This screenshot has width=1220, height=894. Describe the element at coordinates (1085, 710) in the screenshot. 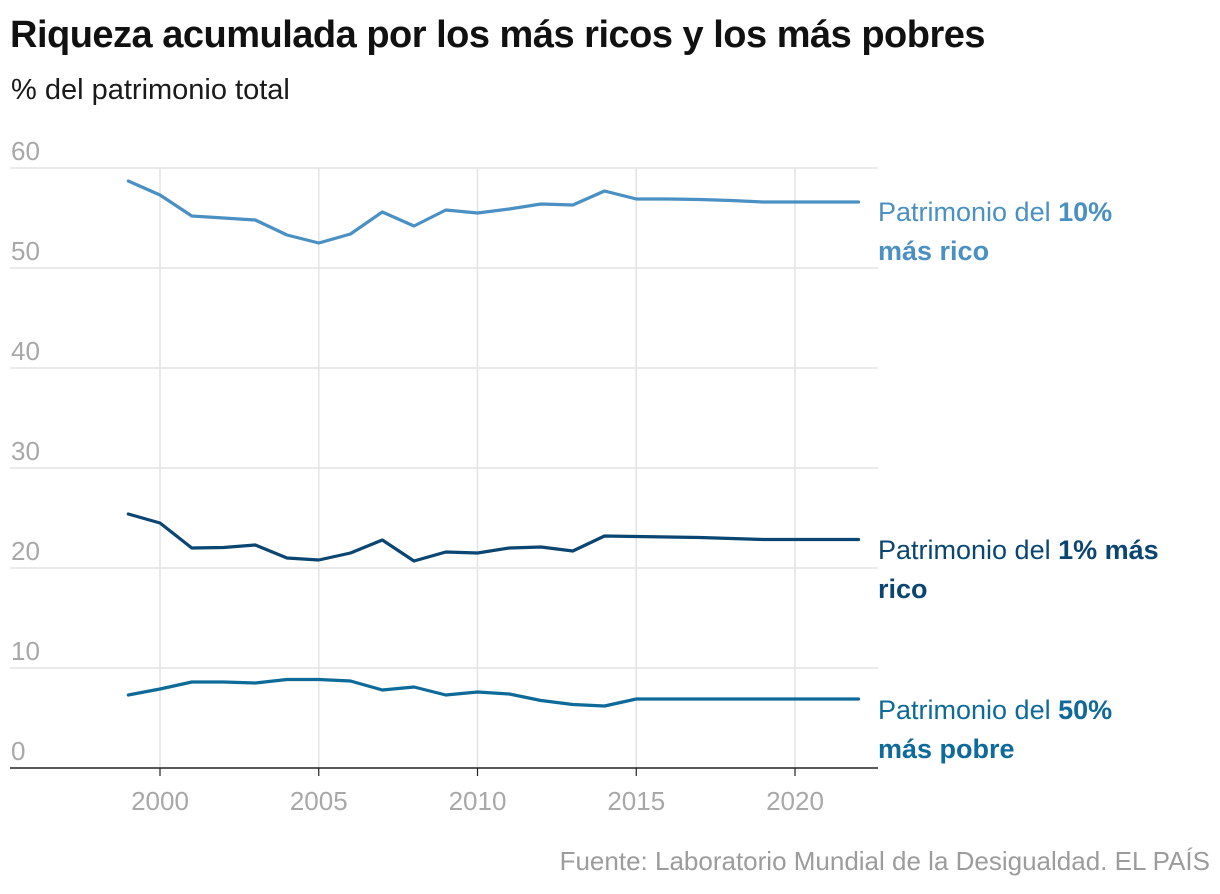

I see `label-bottom-50-percent: 50%` at that location.